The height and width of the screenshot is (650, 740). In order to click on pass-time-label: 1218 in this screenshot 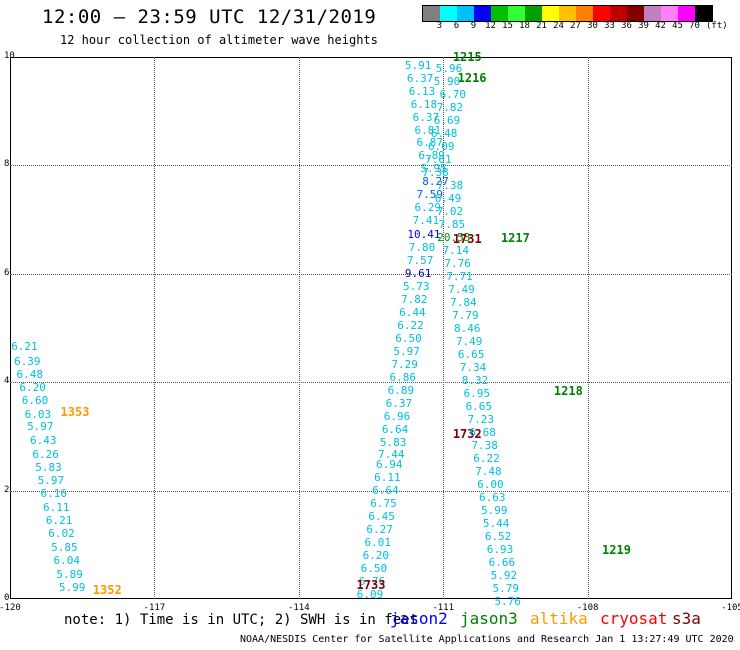, I will do `click(568, 391)`.